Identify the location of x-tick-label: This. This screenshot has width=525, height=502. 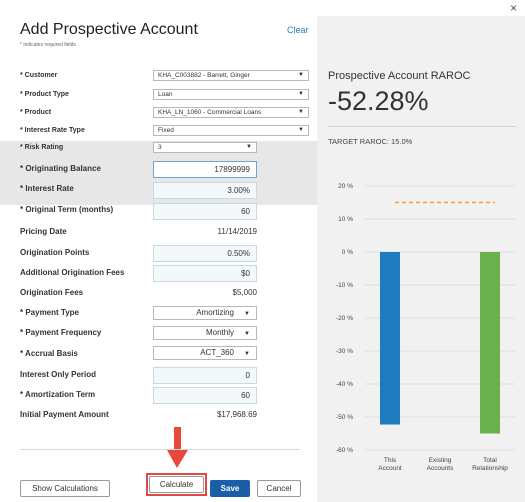
(390, 460).